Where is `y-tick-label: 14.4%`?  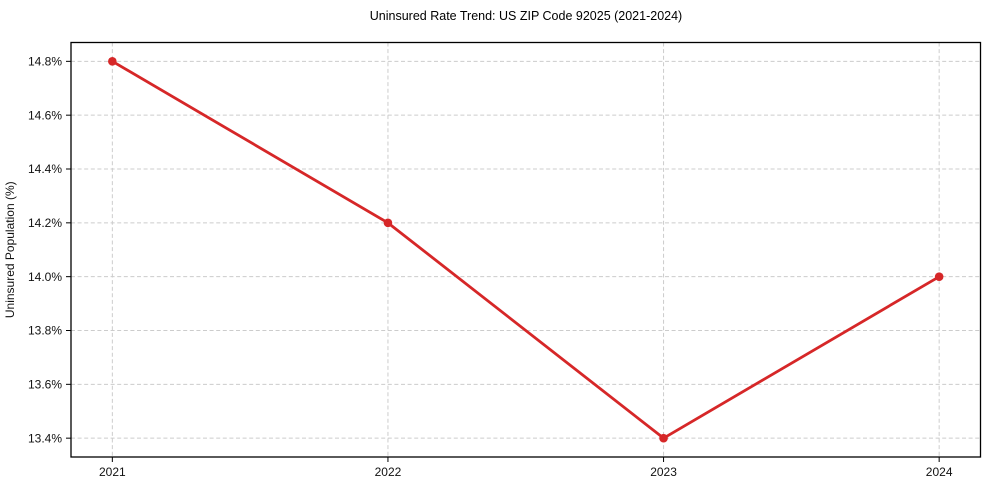
y-tick-label: 14.4% is located at coordinates (45, 169).